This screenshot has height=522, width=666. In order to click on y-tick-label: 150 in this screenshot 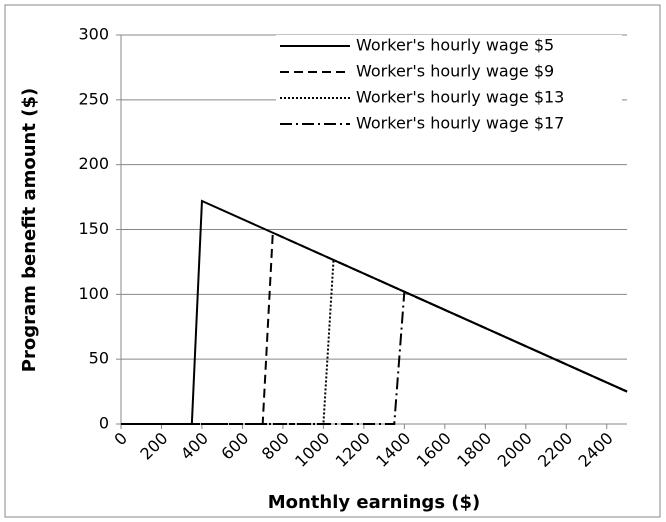, I will do `click(93, 228)`.